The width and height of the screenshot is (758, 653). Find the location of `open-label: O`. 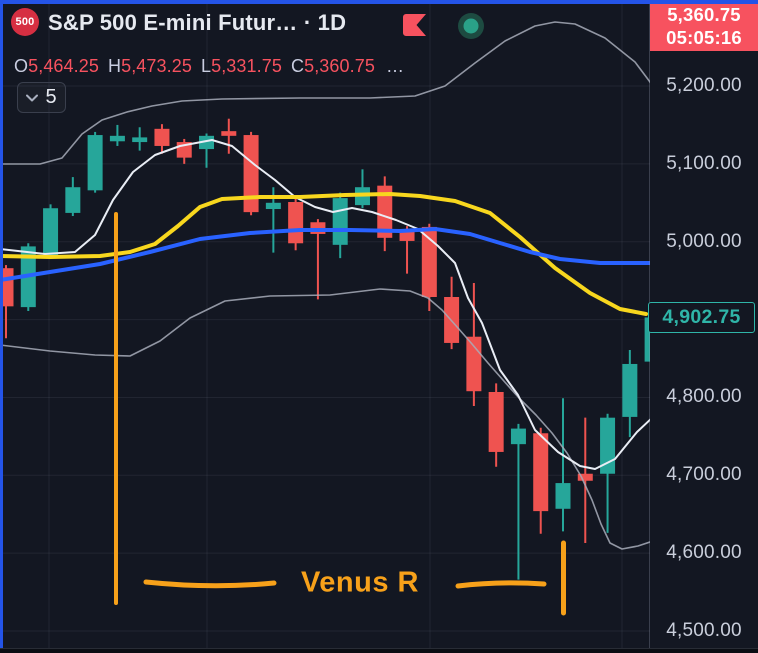

open-label: O is located at coordinates (21, 65).